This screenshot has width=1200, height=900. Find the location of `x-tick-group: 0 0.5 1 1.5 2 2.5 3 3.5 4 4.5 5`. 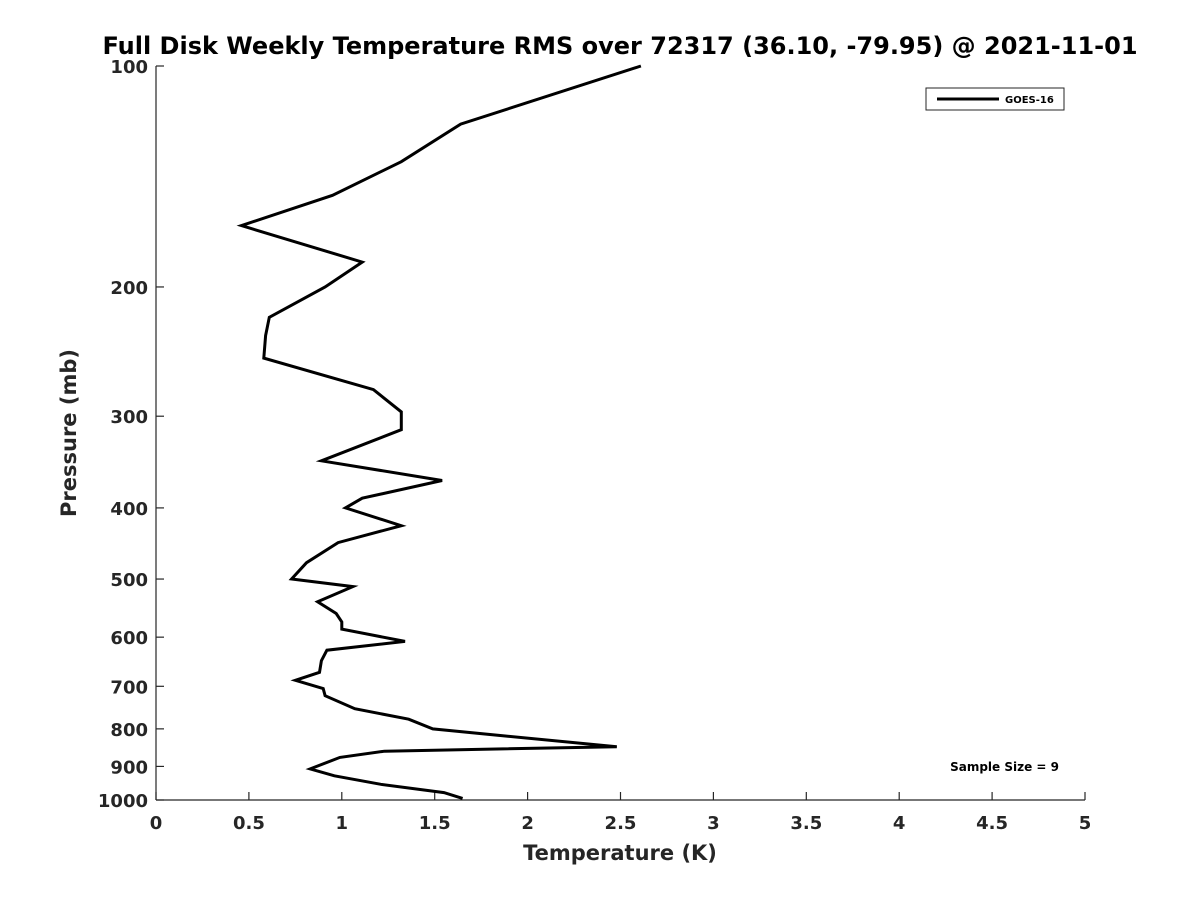

x-tick-group: 0 0.5 1 1.5 2 2.5 3 3.5 4 4.5 5 is located at coordinates (621, 813).